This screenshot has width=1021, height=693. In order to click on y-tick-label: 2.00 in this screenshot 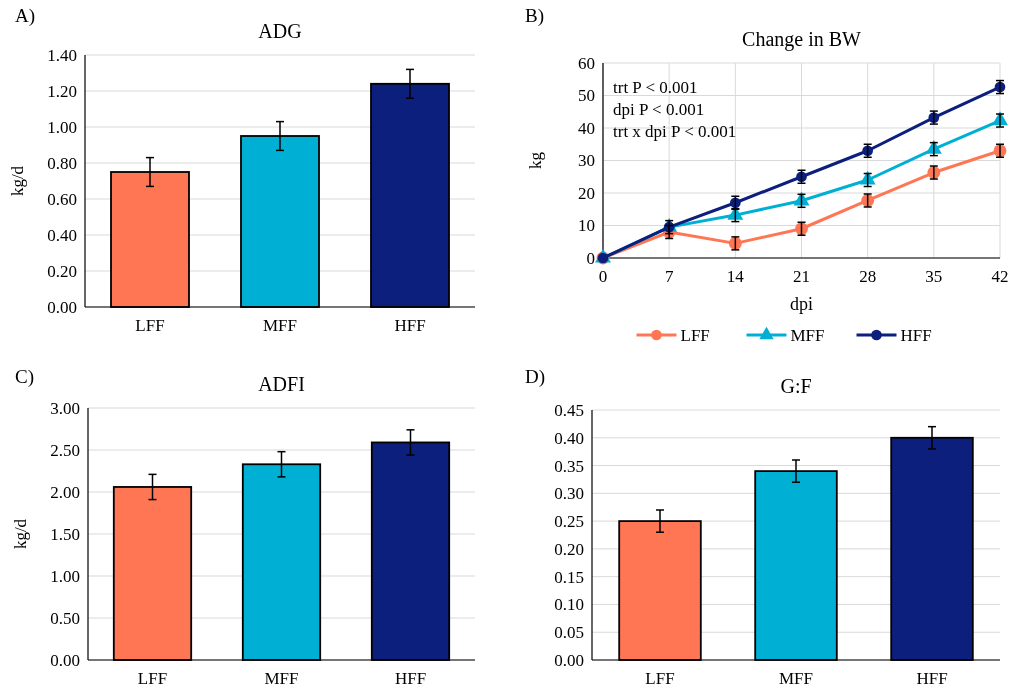, I will do `click(65, 492)`.